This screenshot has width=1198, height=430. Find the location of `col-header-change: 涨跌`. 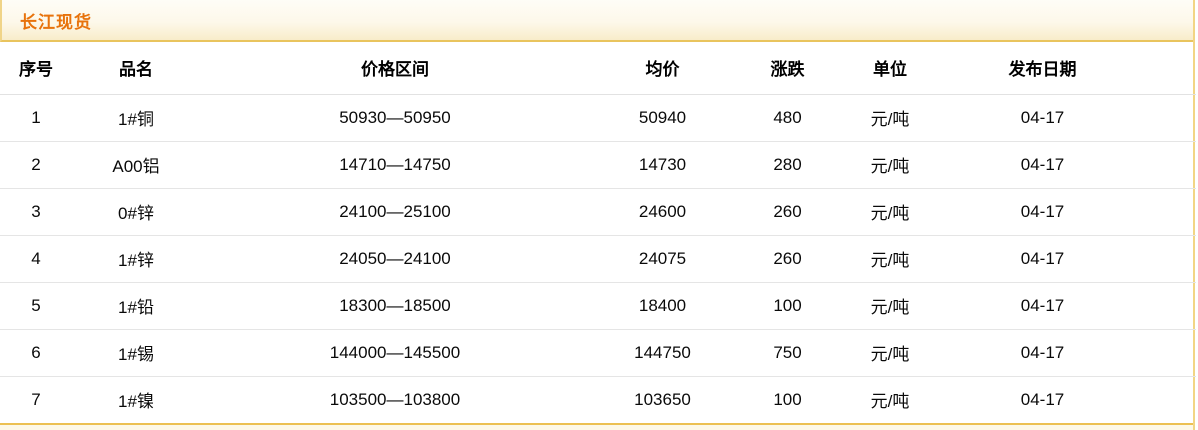

col-header-change: 涨跌 is located at coordinates (787, 68).